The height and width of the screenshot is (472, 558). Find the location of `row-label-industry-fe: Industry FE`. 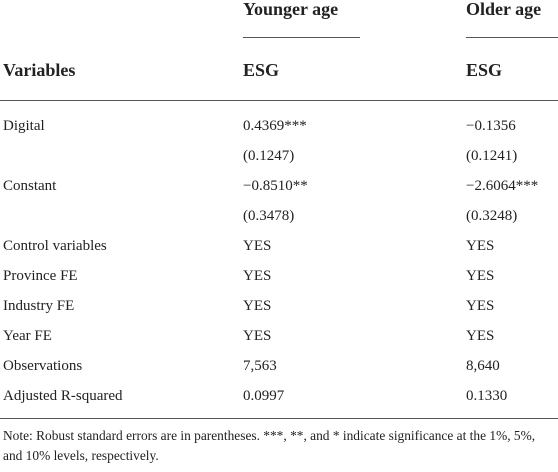

row-label-industry-fe: Industry FE is located at coordinates (39, 306).